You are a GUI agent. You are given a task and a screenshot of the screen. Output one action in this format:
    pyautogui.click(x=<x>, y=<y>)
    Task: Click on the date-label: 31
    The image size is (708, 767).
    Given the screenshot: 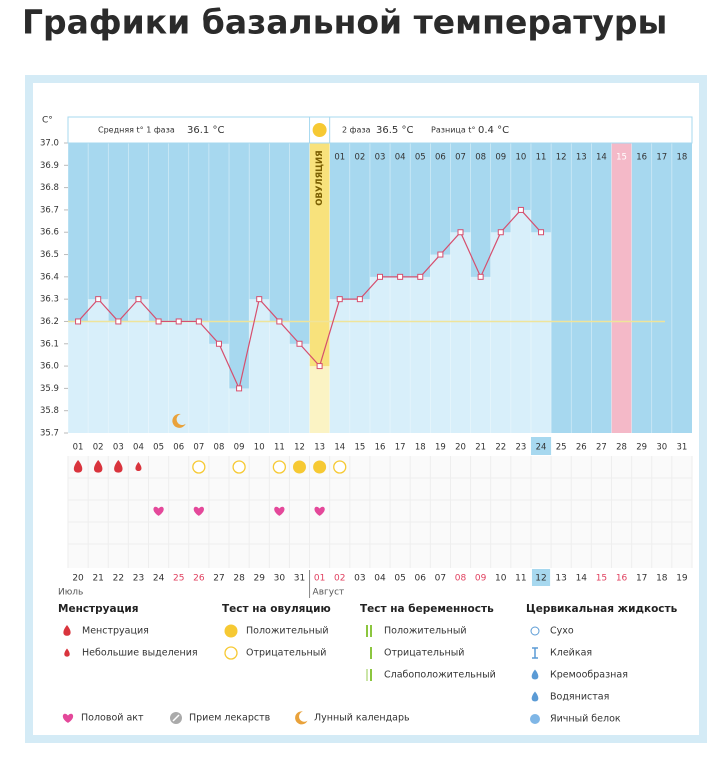 What is the action you would take?
    pyautogui.click(x=299, y=579)
    